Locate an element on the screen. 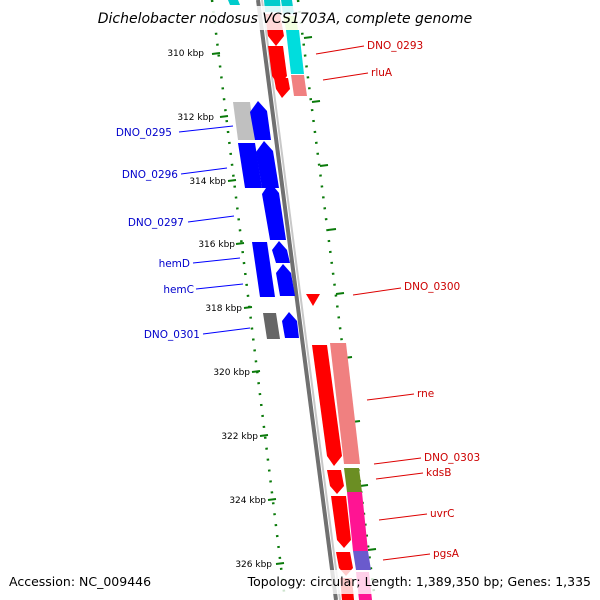  footer-backing is located at coordinates (300, 582).